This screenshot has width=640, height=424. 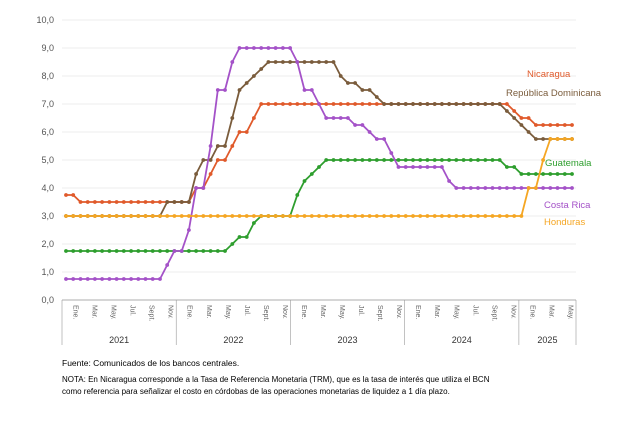 What do you see at coordinates (265, 313) in the screenshot?
I see `x-month-label: Sept.` at bounding box center [265, 313].